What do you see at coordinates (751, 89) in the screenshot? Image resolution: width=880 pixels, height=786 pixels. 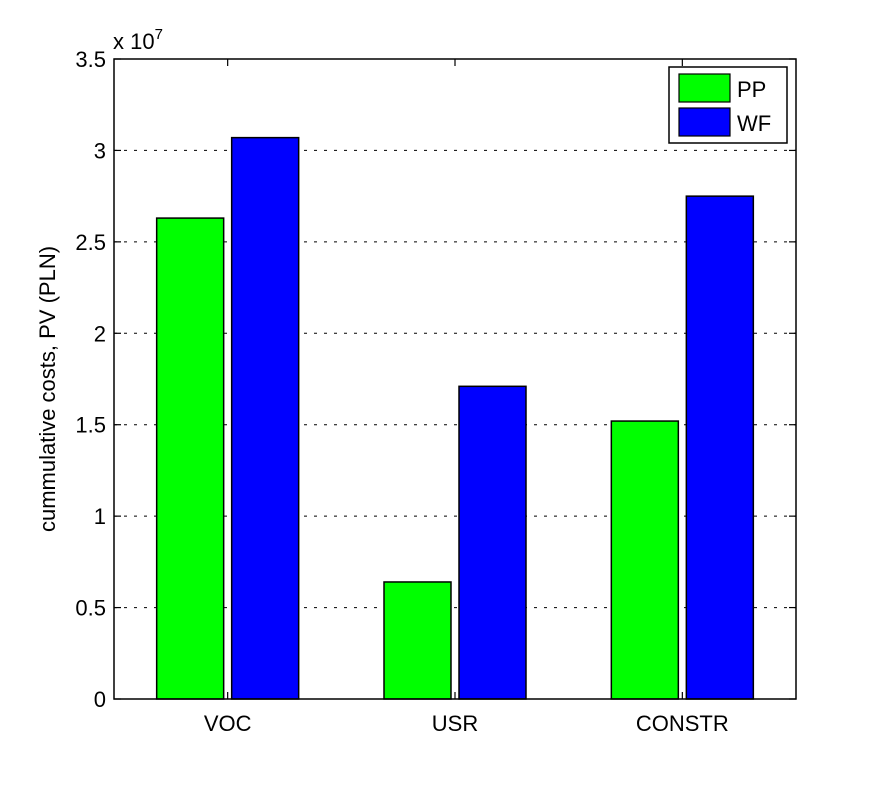 I see `legend-label-pp: PP` at bounding box center [751, 89].